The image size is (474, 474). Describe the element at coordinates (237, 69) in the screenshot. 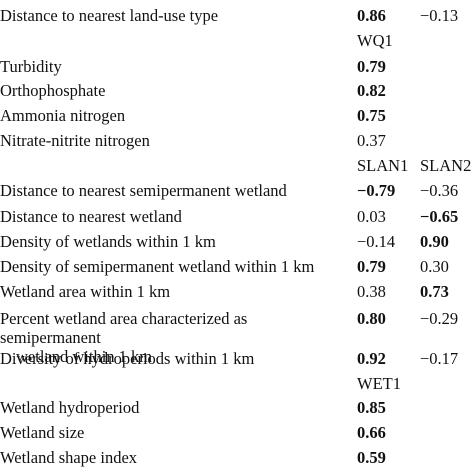

I see `table-row: Turbidity 0.79` at that location.